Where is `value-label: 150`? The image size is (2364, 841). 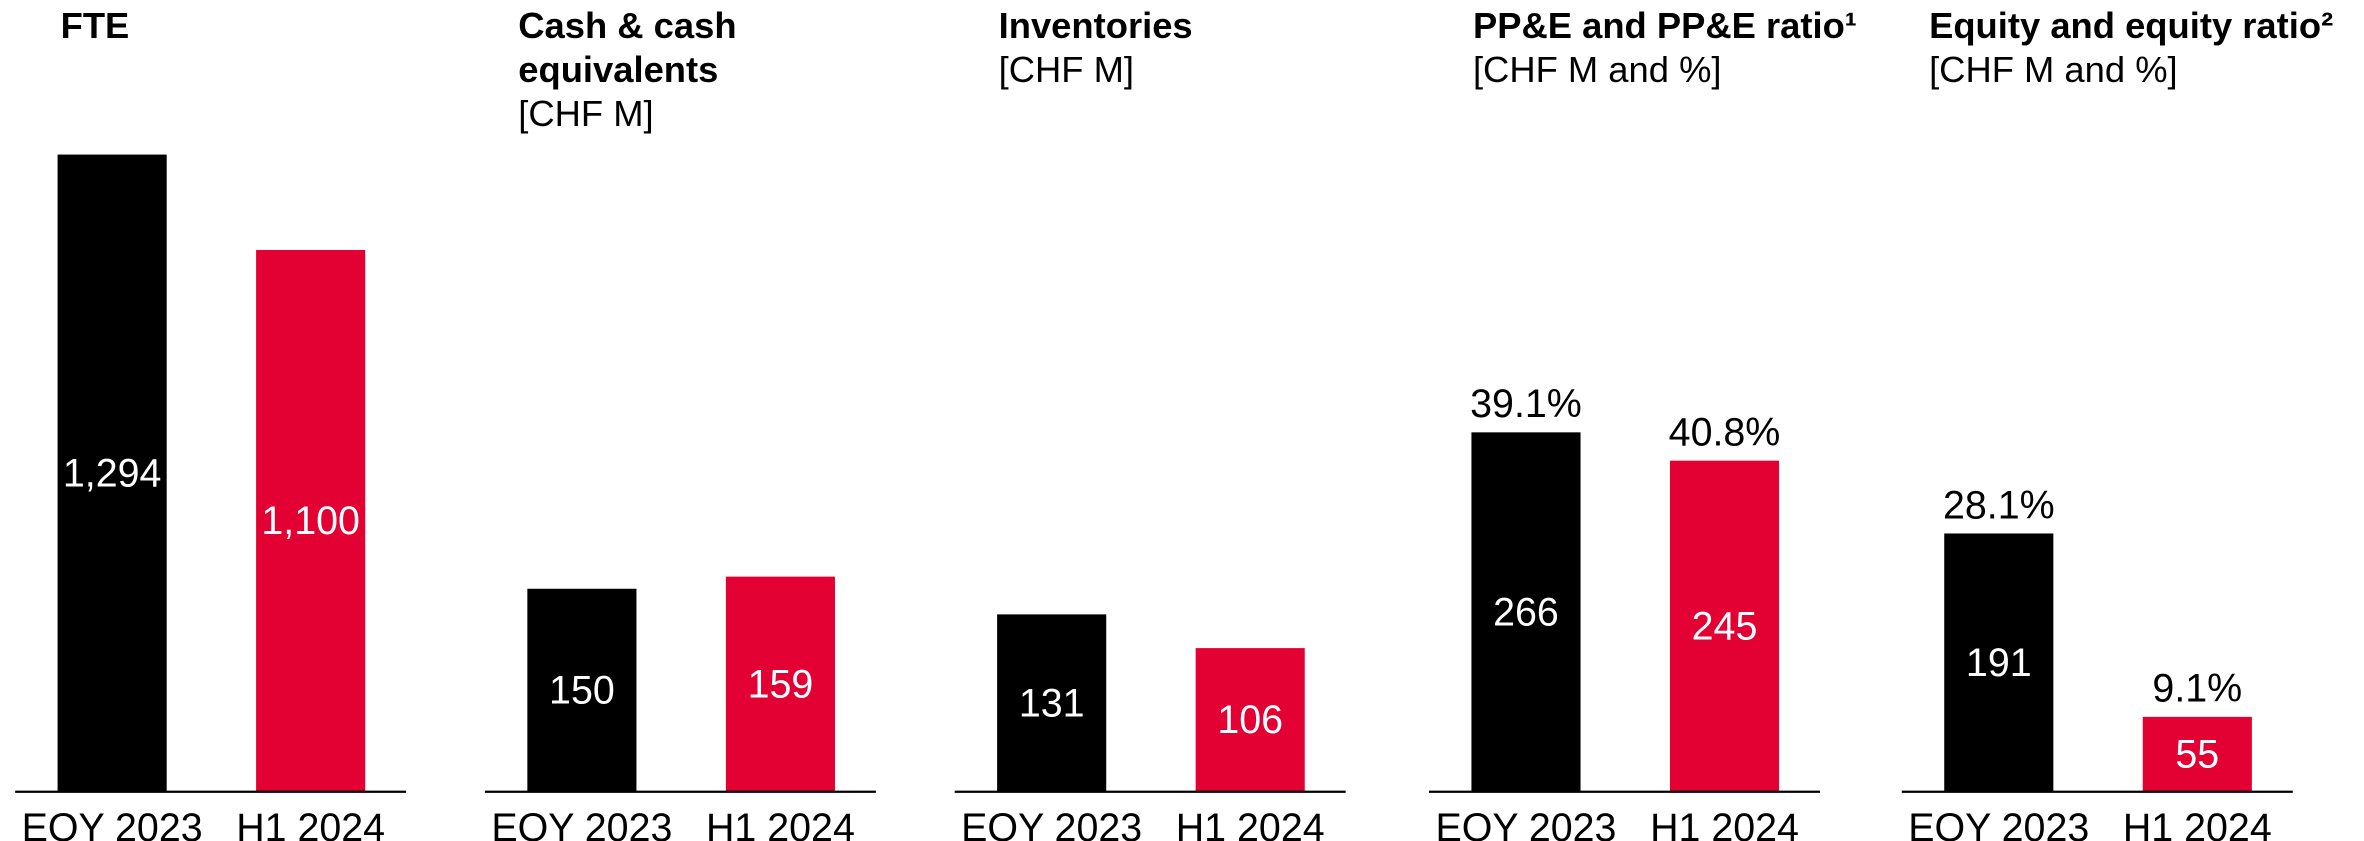 value-label: 150 is located at coordinates (582, 691).